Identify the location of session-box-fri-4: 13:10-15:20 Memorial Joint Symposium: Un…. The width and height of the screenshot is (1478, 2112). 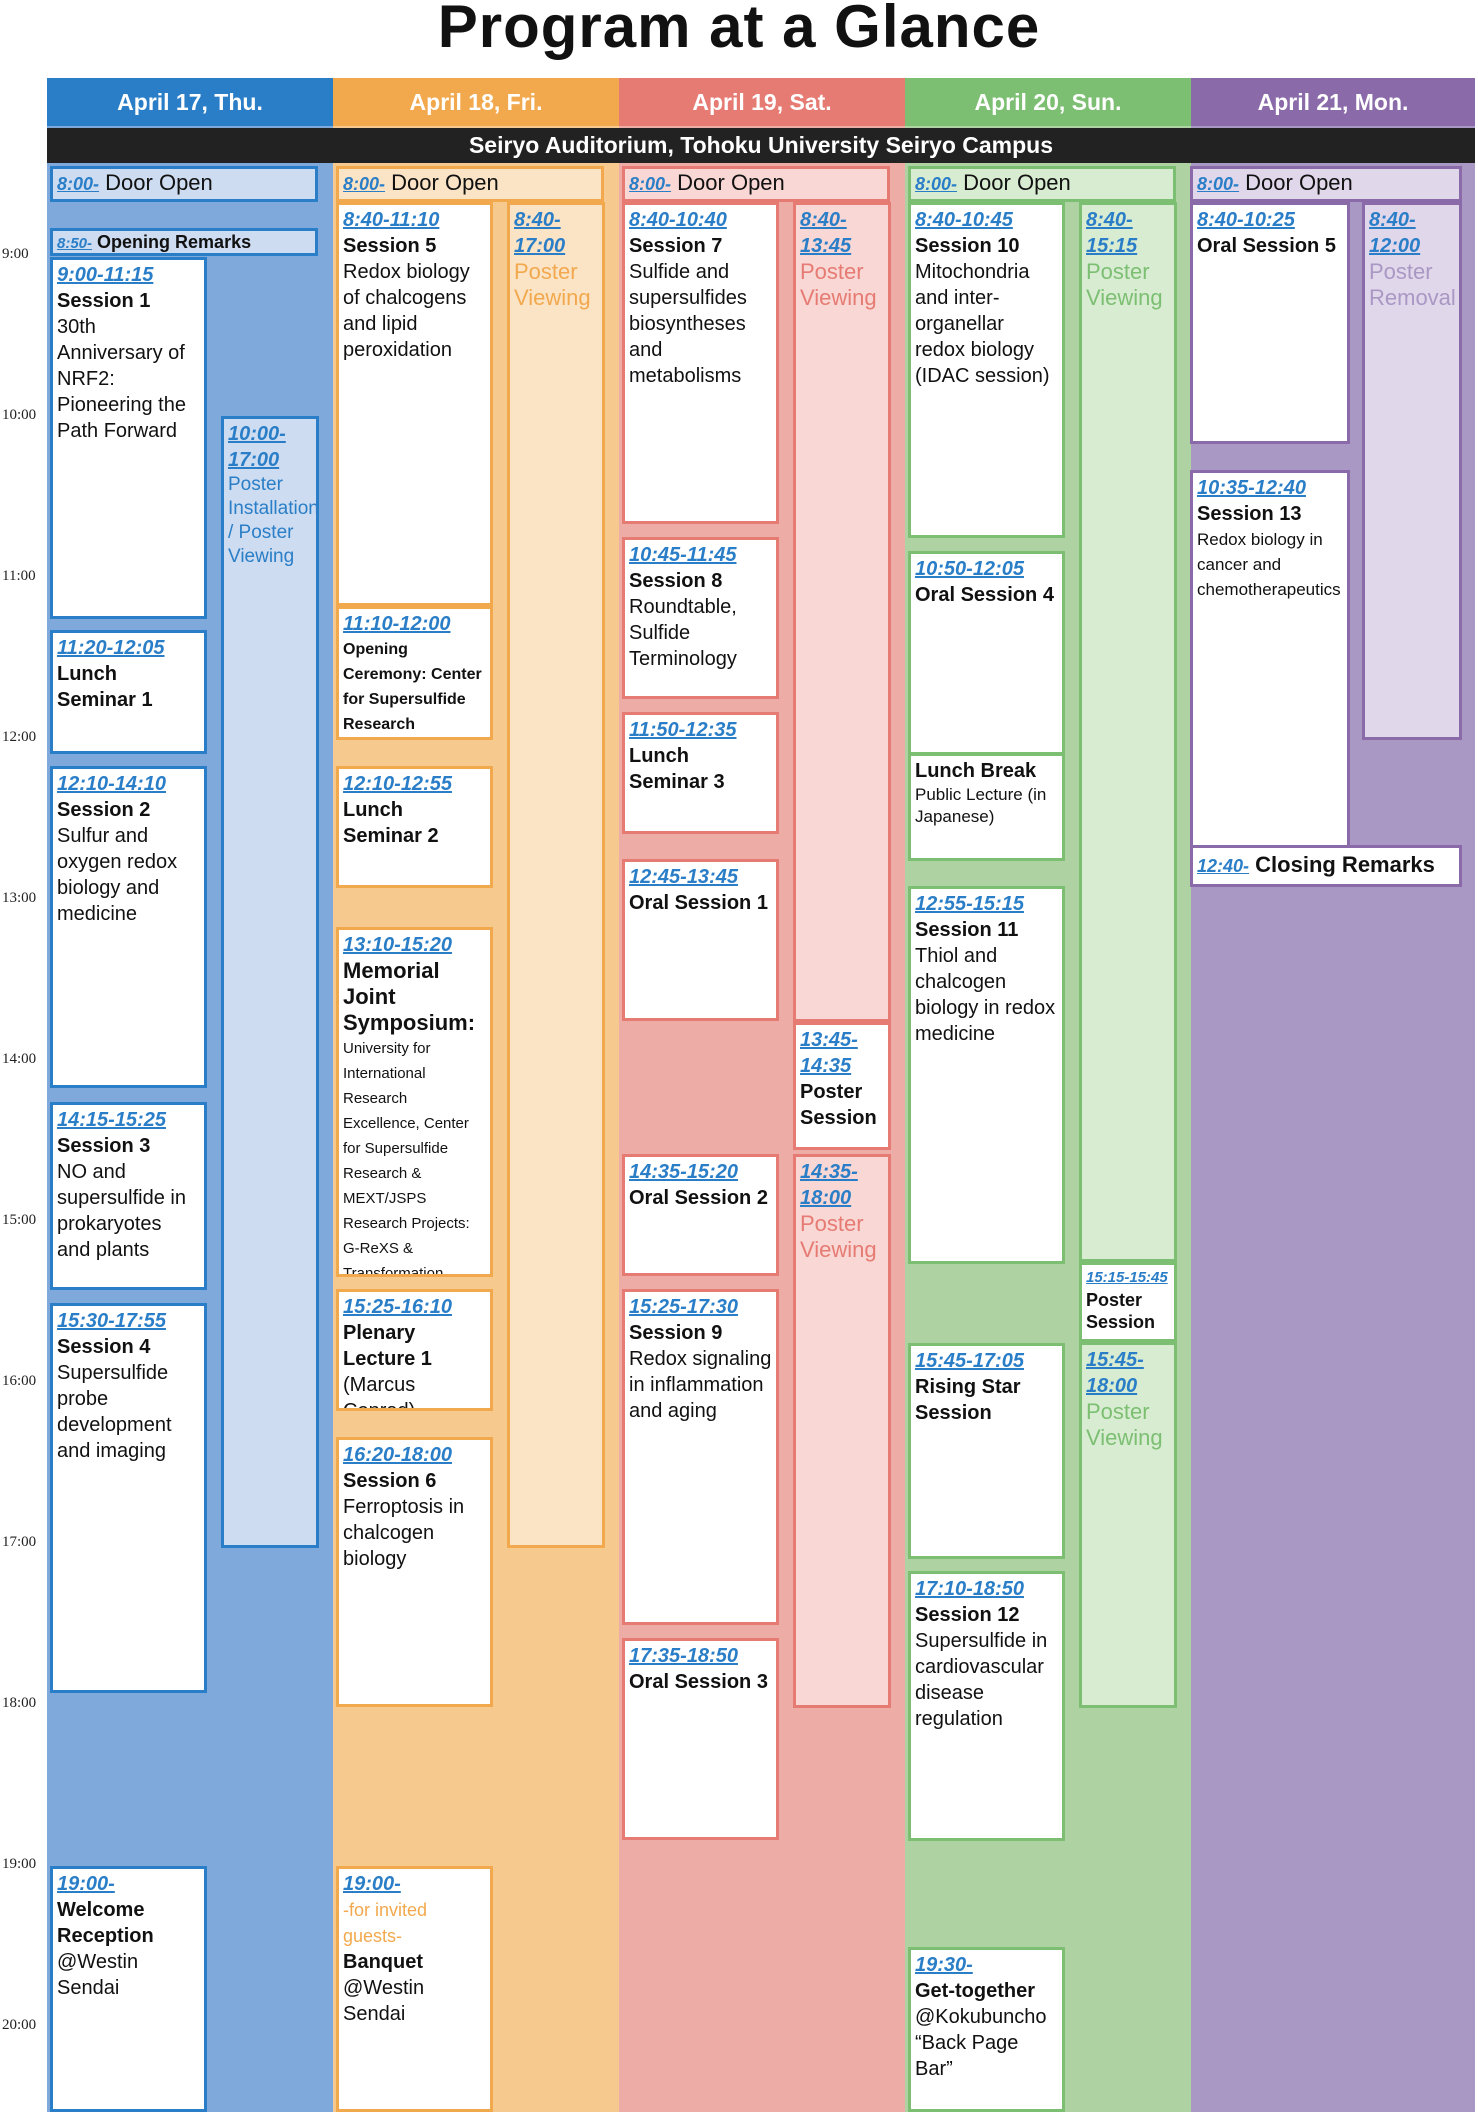
(414, 1102).